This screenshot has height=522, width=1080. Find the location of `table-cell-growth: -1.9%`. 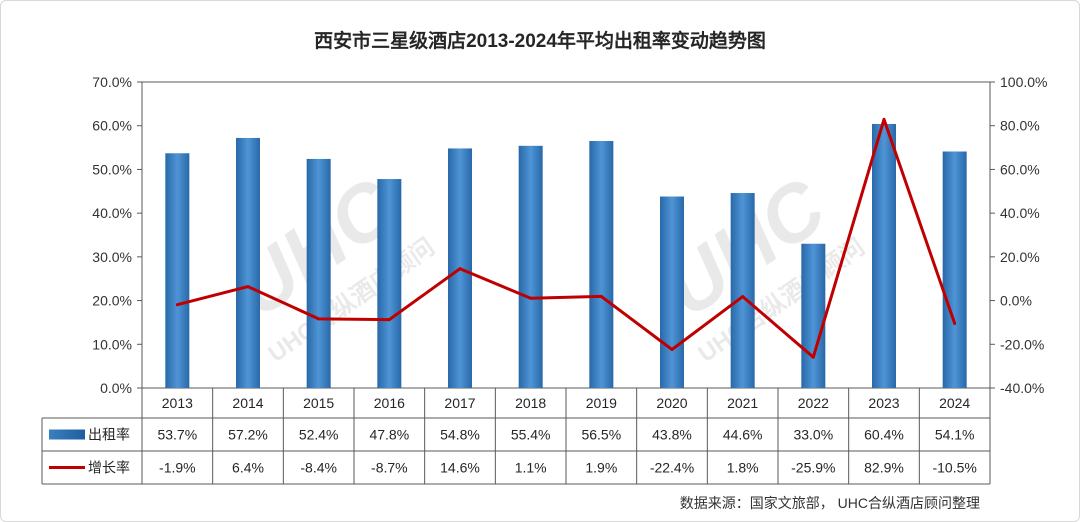

table-cell-growth: -1.9% is located at coordinates (177, 468).